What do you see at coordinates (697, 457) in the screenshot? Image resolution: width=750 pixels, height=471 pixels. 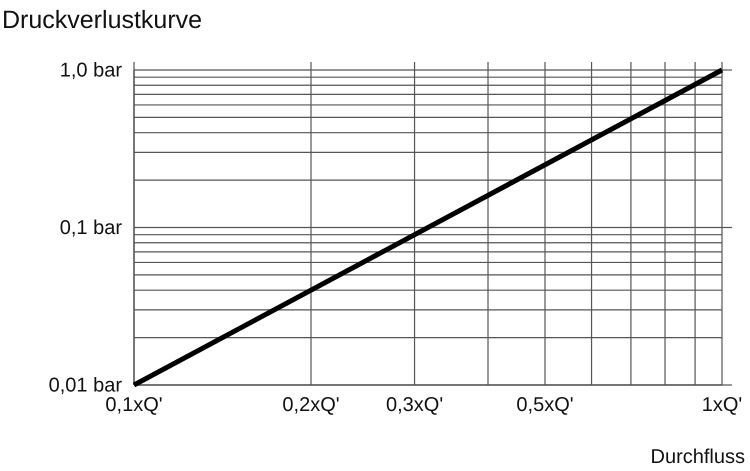 I see `x-axis-title: Durchfluss` at bounding box center [697, 457].